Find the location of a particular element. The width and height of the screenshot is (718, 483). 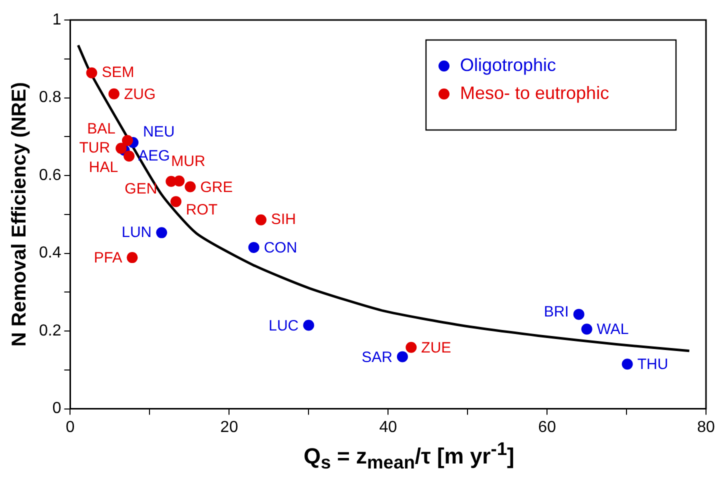

annotation: ZUG is located at coordinates (140, 95).